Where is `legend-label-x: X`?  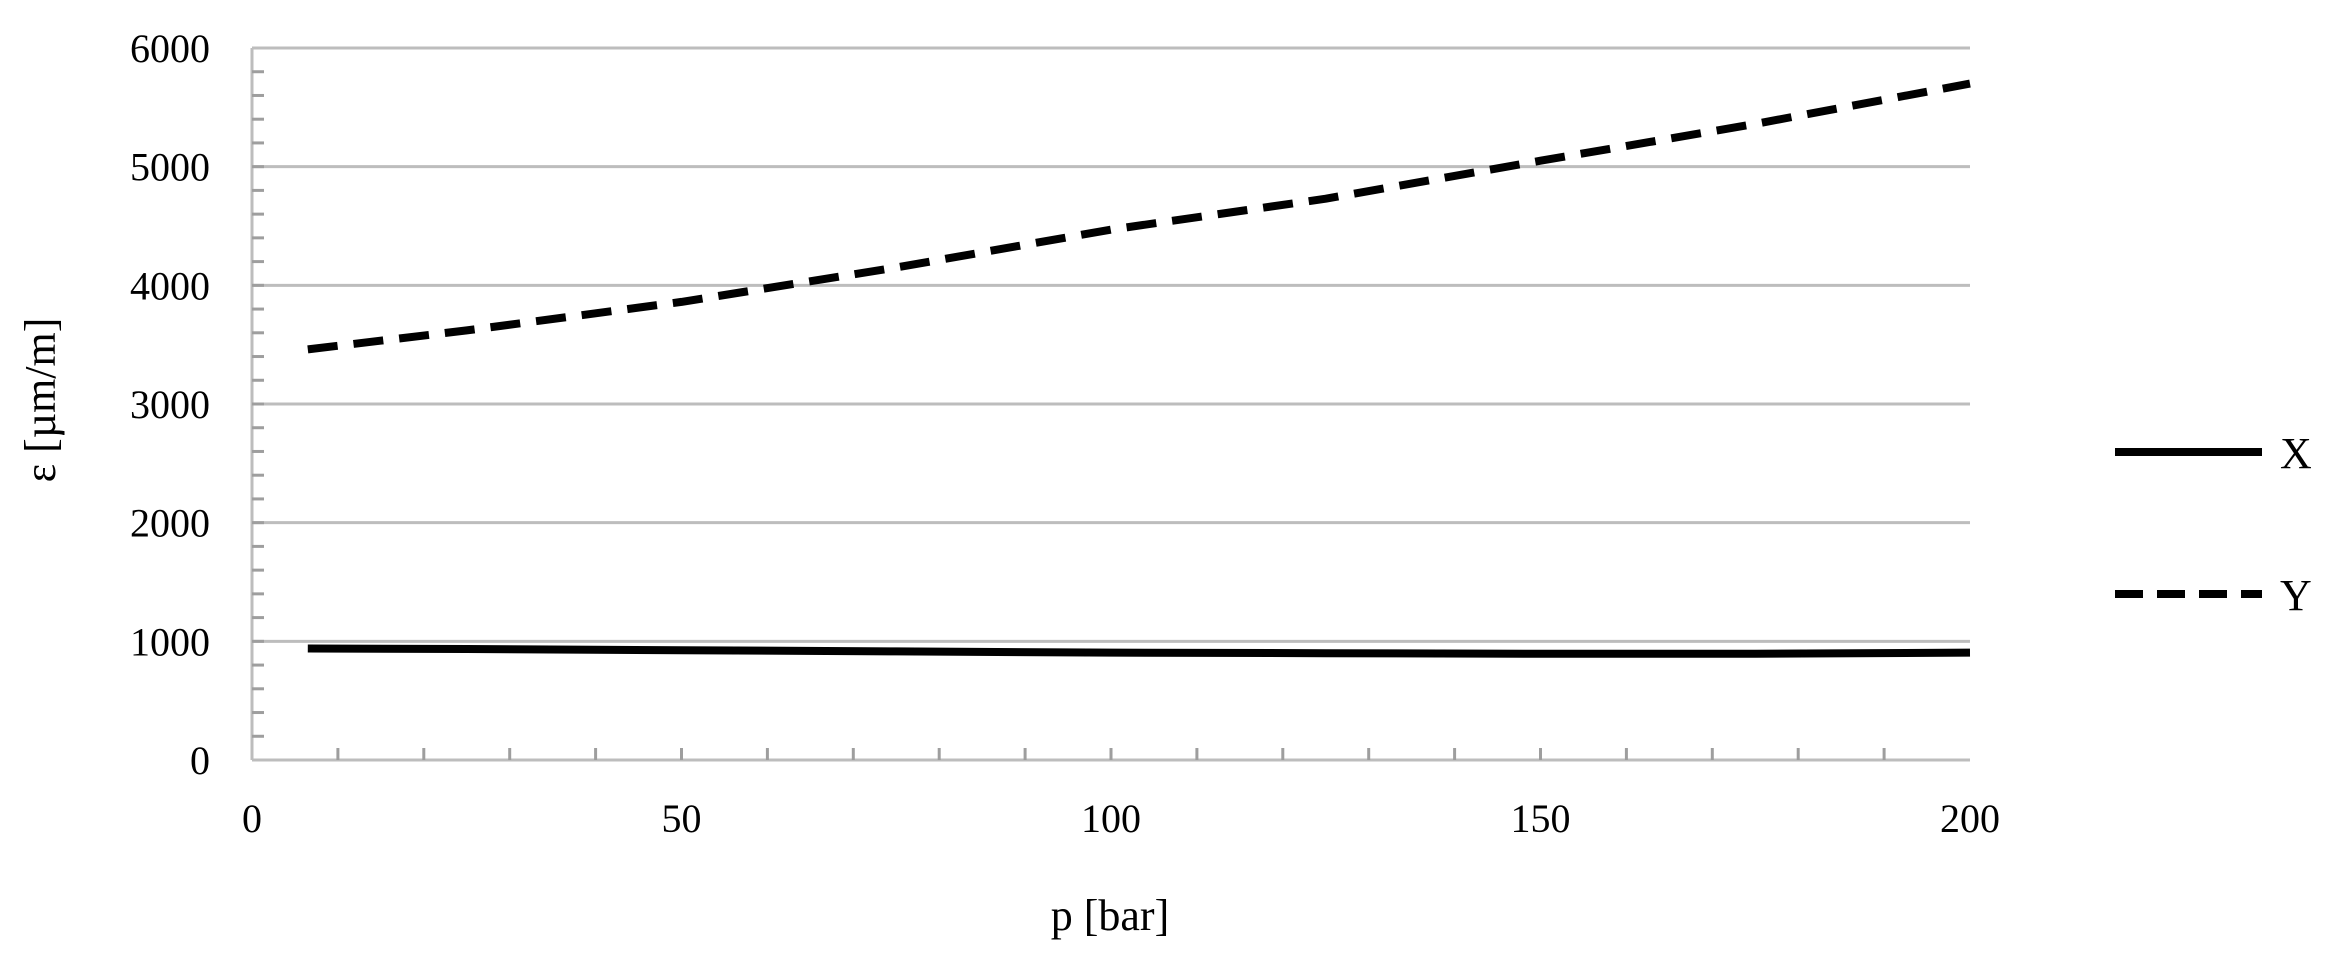
legend-label-x: X is located at coordinates (2296, 453).